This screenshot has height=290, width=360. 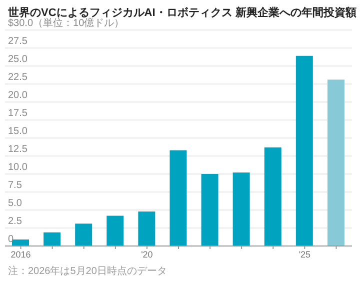 What do you see at coordinates (18, 149) in the screenshot?
I see `y-tick-label: 12.5` at bounding box center [18, 149].